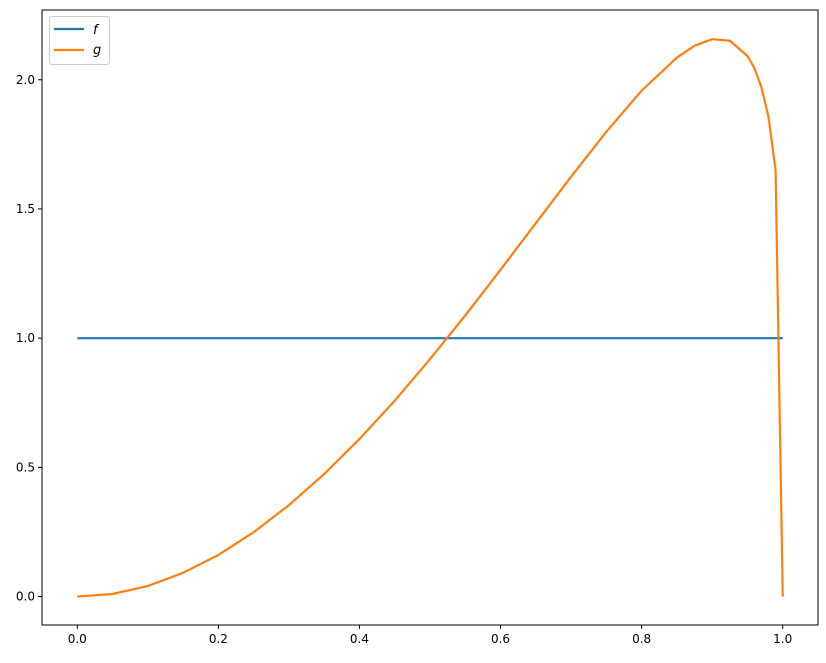  I want to click on legend: f g, so click(79, 40).